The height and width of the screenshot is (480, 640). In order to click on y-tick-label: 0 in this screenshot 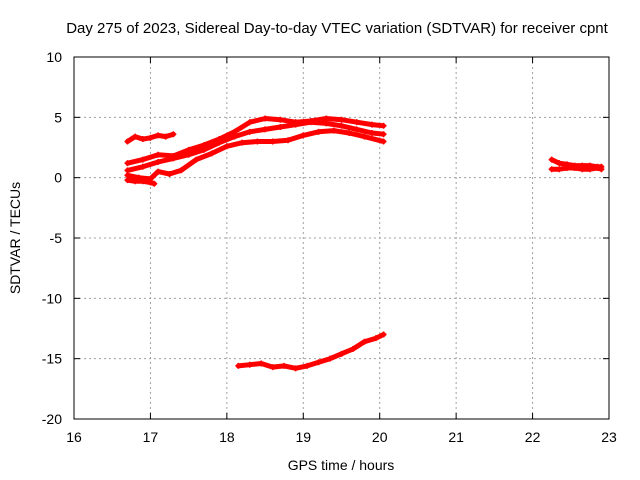, I will do `click(58, 178)`.